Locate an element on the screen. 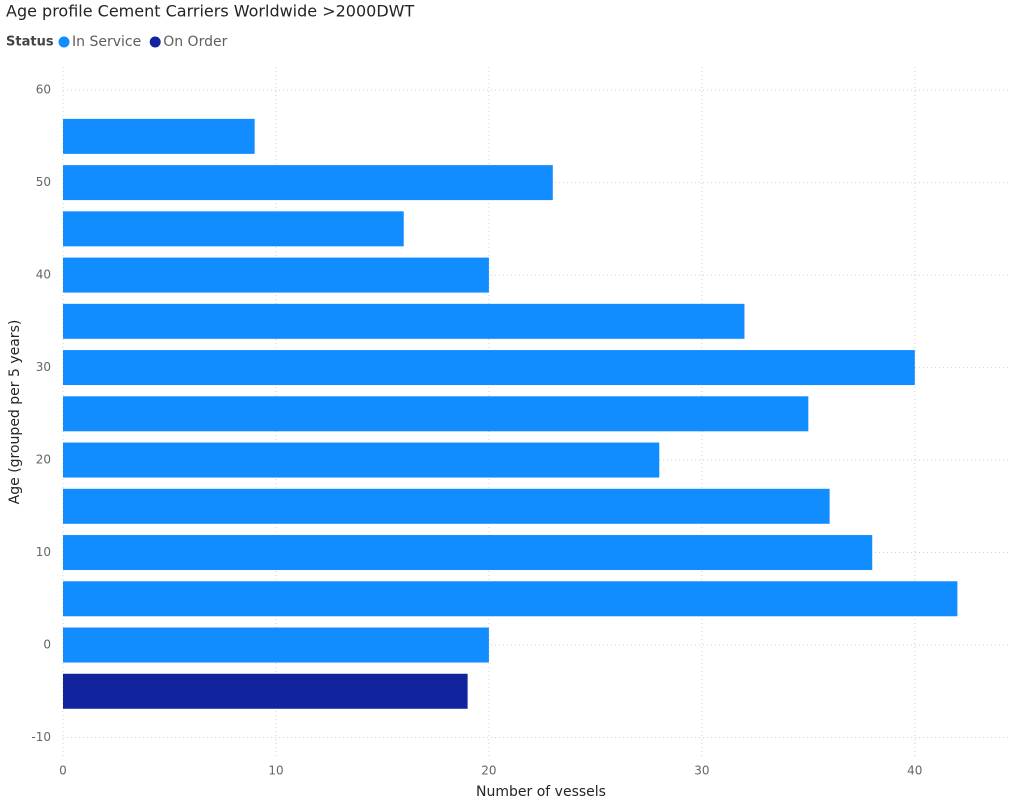 This screenshot has width=1024, height=802. y-tick-label: 50 is located at coordinates (43, 182).